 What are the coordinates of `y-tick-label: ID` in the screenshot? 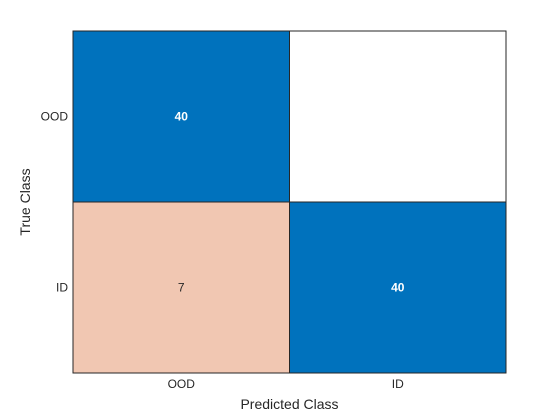 It's located at (62, 288).